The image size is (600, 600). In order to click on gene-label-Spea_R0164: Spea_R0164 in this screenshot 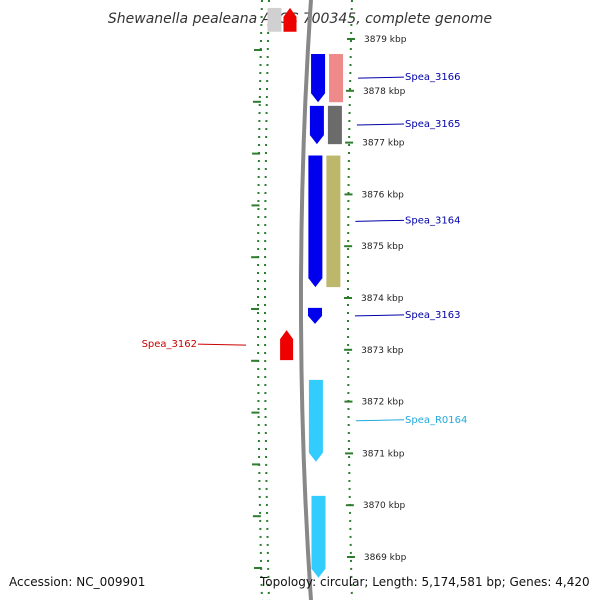, I will do `click(436, 420)`.